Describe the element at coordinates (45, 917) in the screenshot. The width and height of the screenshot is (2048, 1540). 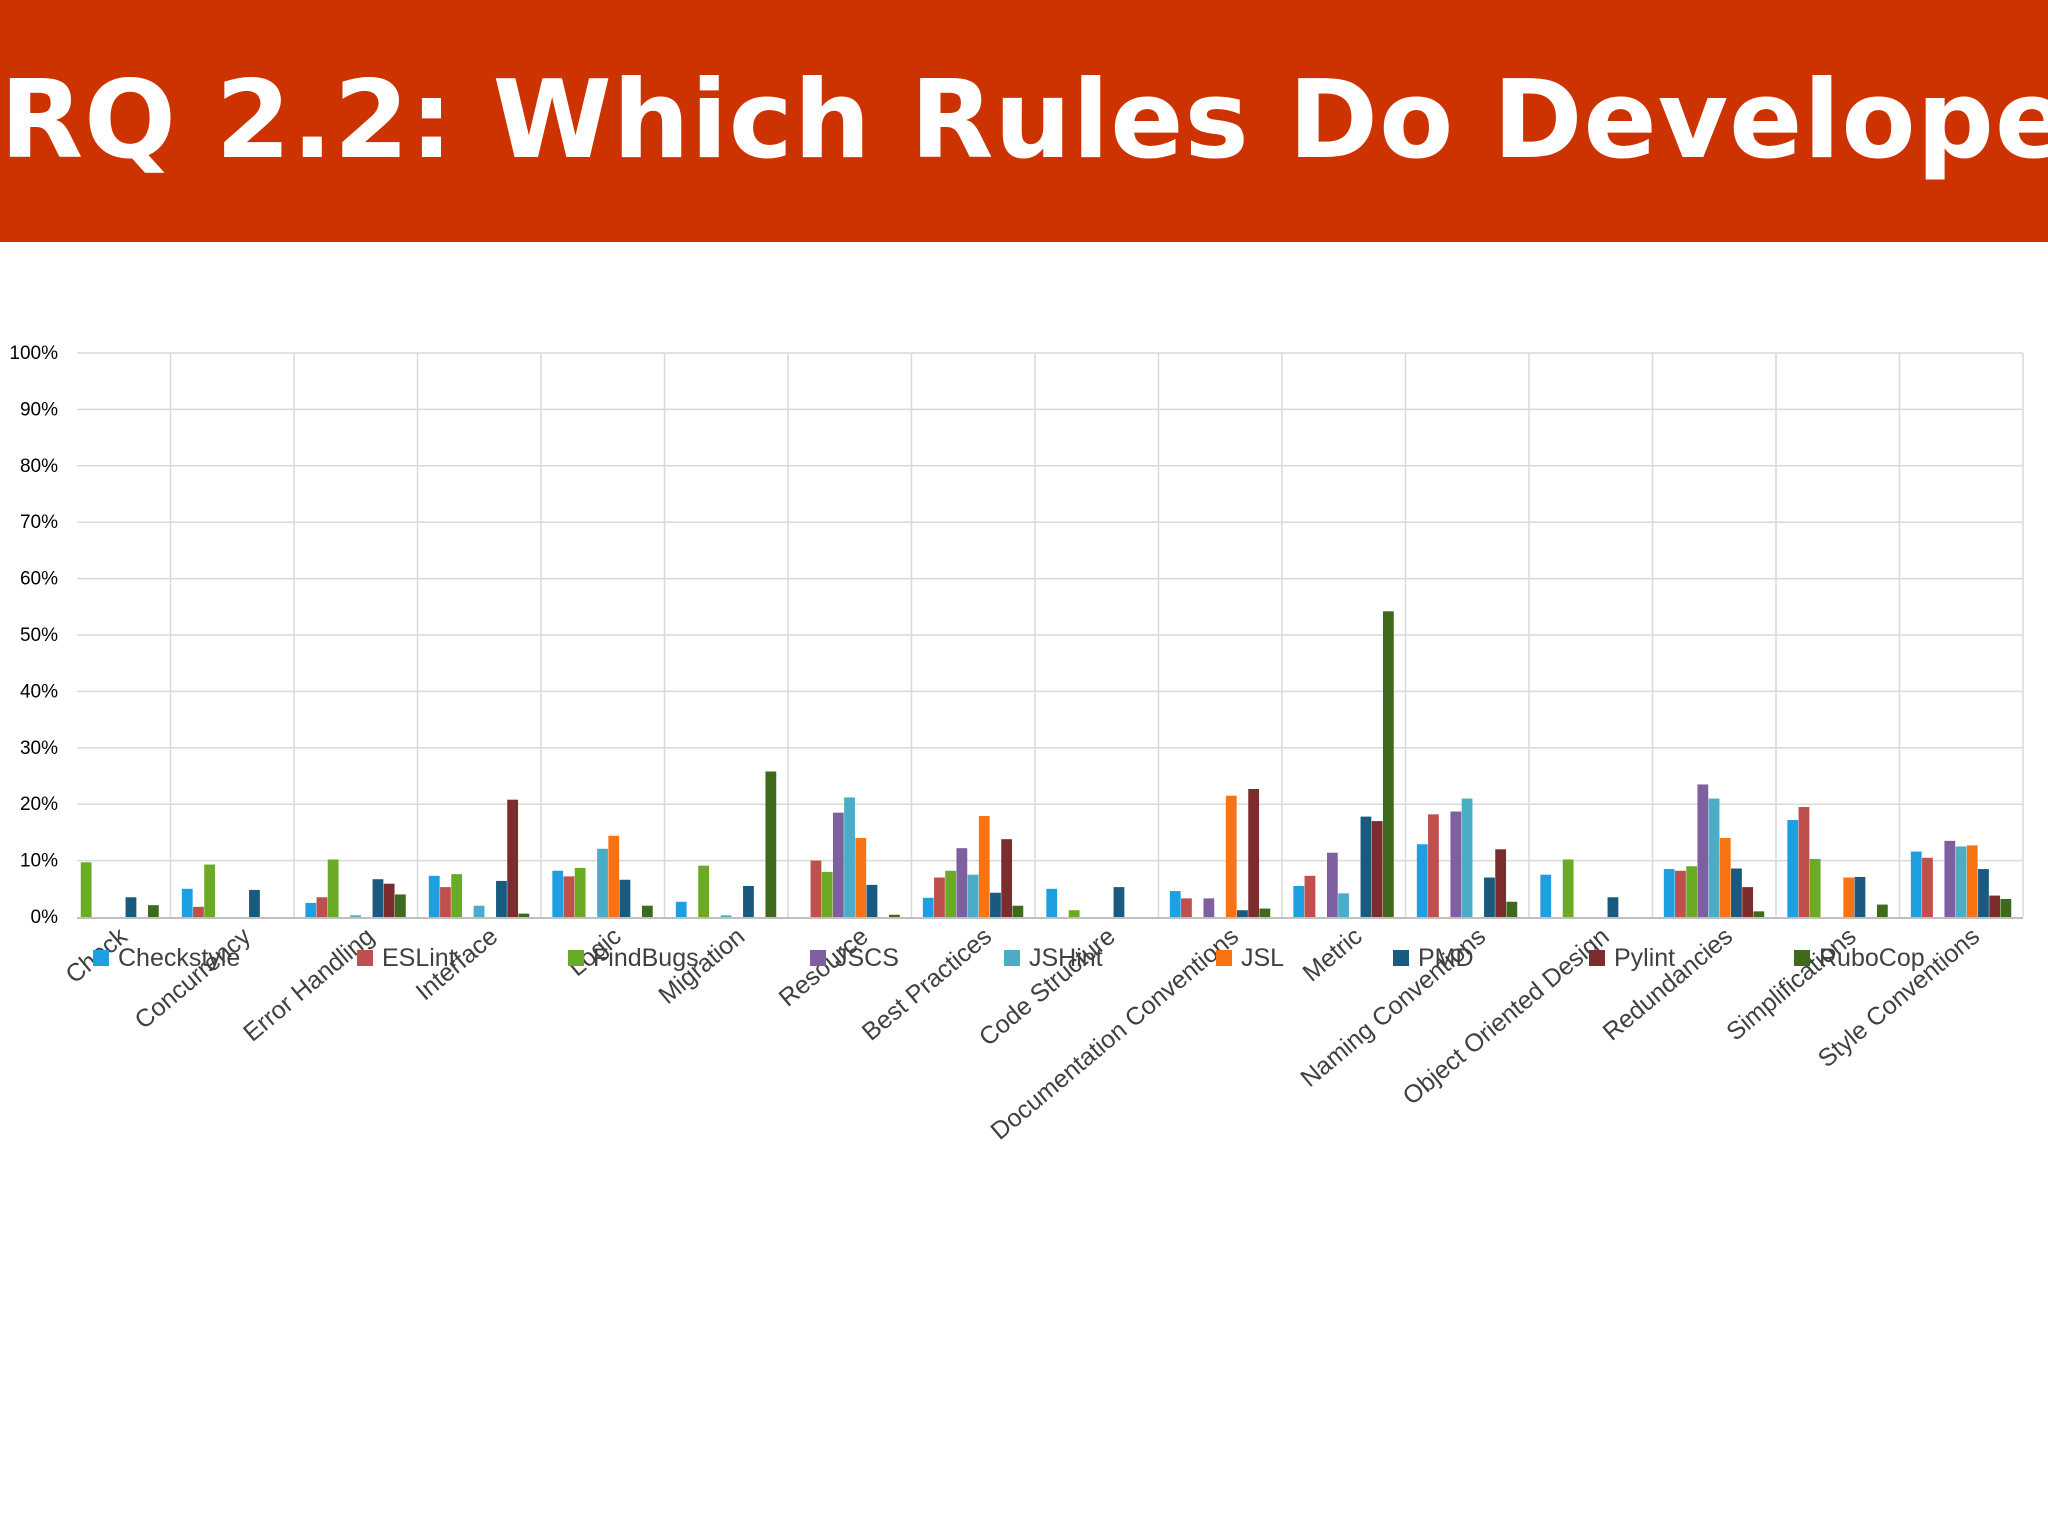
I see `y-tick-label: 0%` at that location.